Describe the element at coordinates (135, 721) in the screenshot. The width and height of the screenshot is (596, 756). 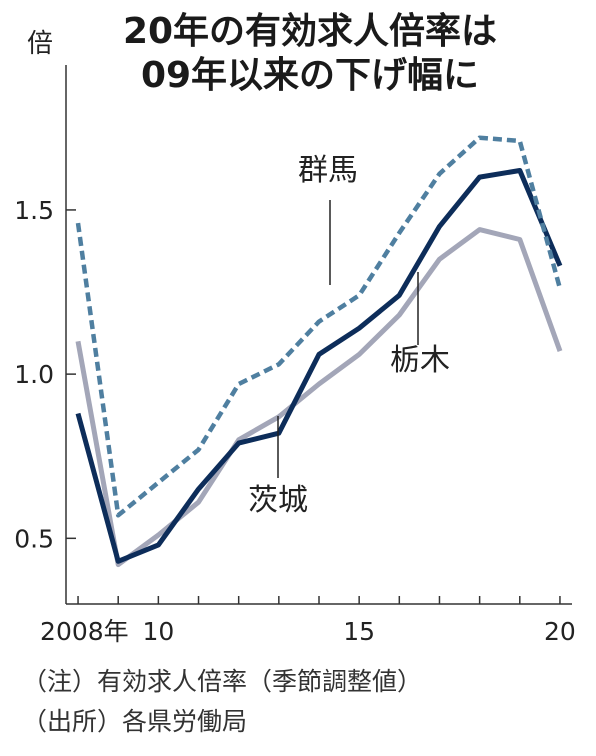
I see `footnote-source: （出所）各県労働局` at that location.